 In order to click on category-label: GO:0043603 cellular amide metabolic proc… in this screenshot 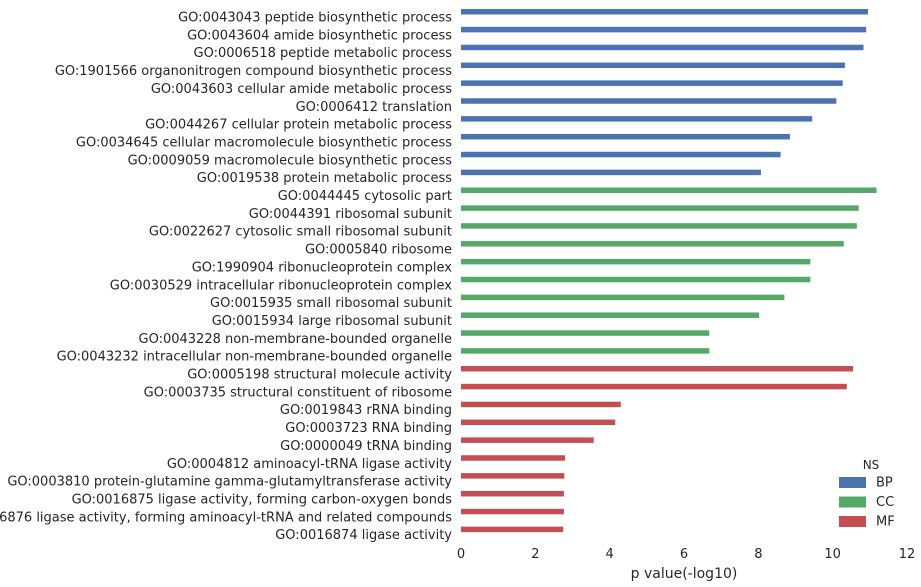, I will do `click(301, 89)`.